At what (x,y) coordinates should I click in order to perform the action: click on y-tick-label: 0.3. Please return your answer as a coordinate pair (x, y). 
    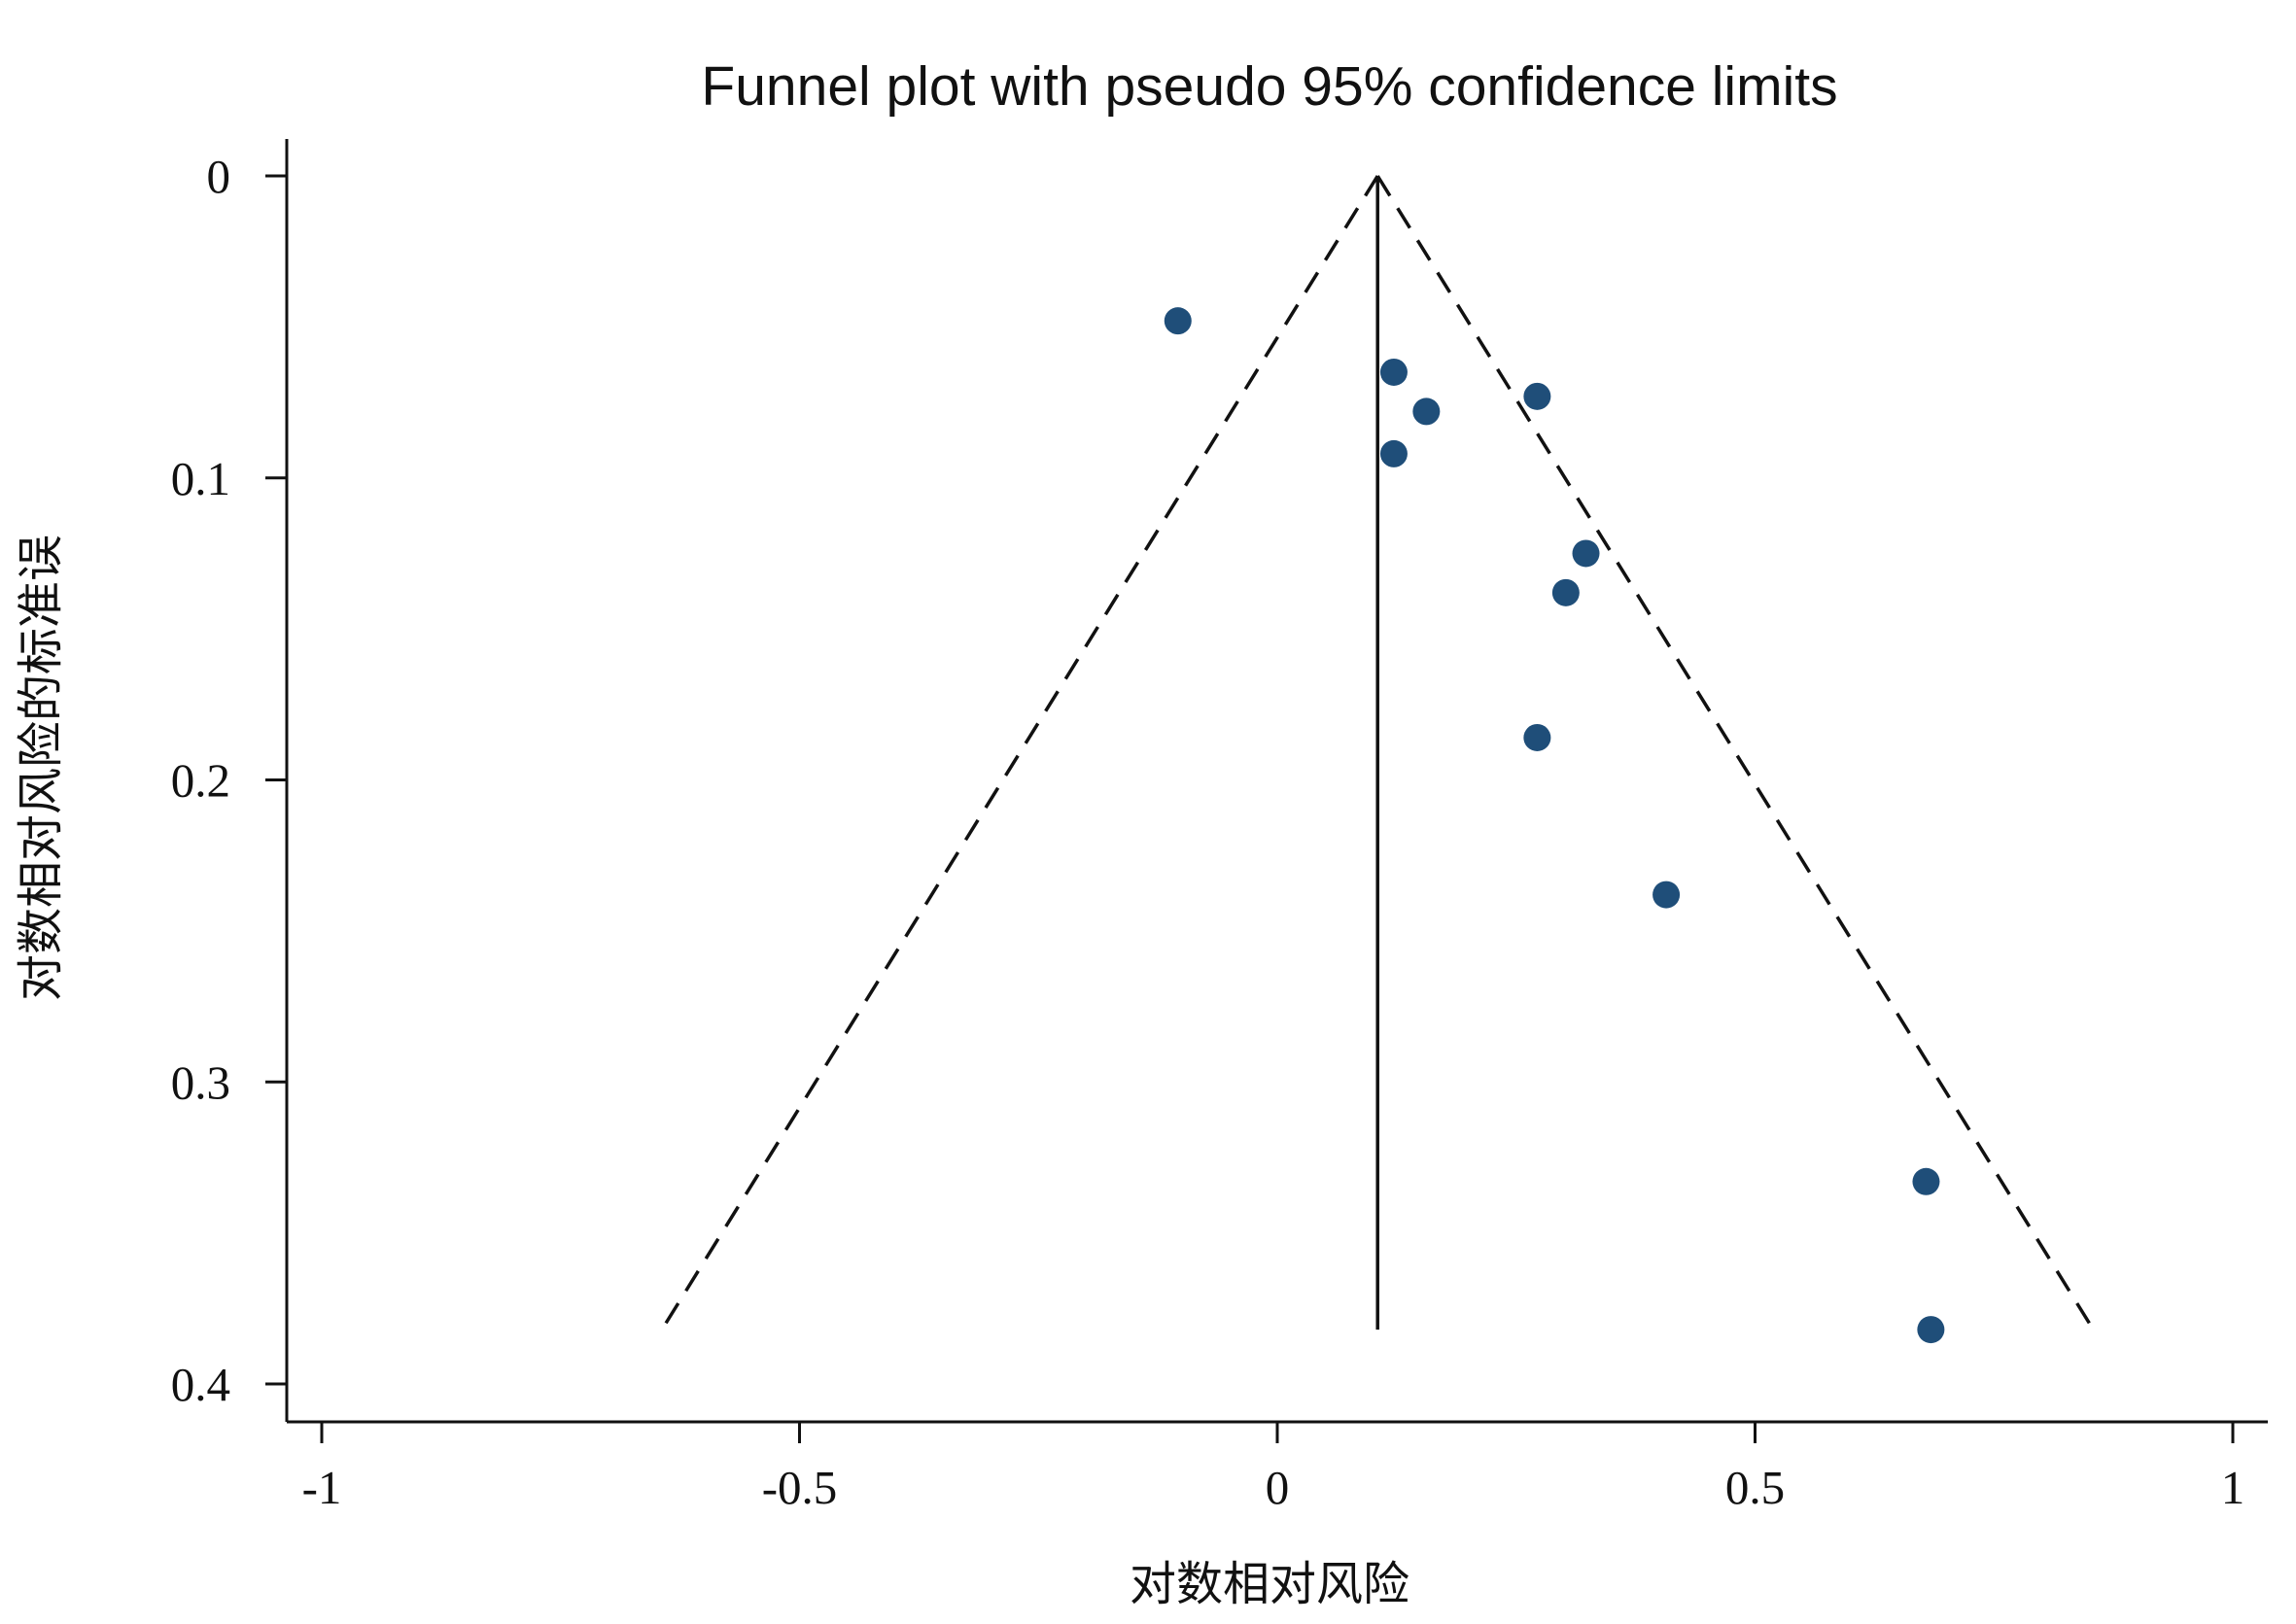
    Looking at the image, I should click on (200, 1082).